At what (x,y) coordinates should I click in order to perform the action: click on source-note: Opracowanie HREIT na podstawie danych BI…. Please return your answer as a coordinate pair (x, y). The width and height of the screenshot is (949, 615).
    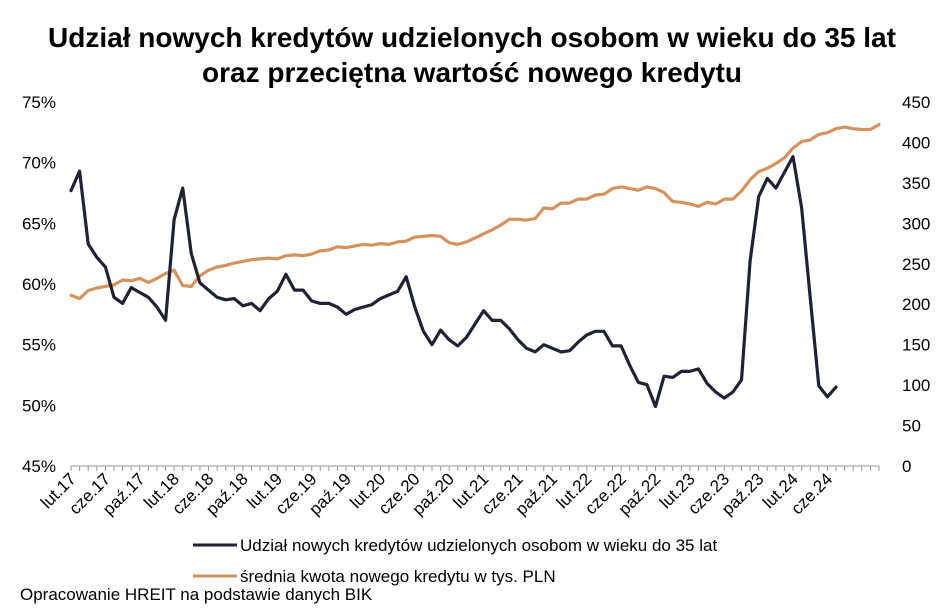
    Looking at the image, I should click on (196, 594).